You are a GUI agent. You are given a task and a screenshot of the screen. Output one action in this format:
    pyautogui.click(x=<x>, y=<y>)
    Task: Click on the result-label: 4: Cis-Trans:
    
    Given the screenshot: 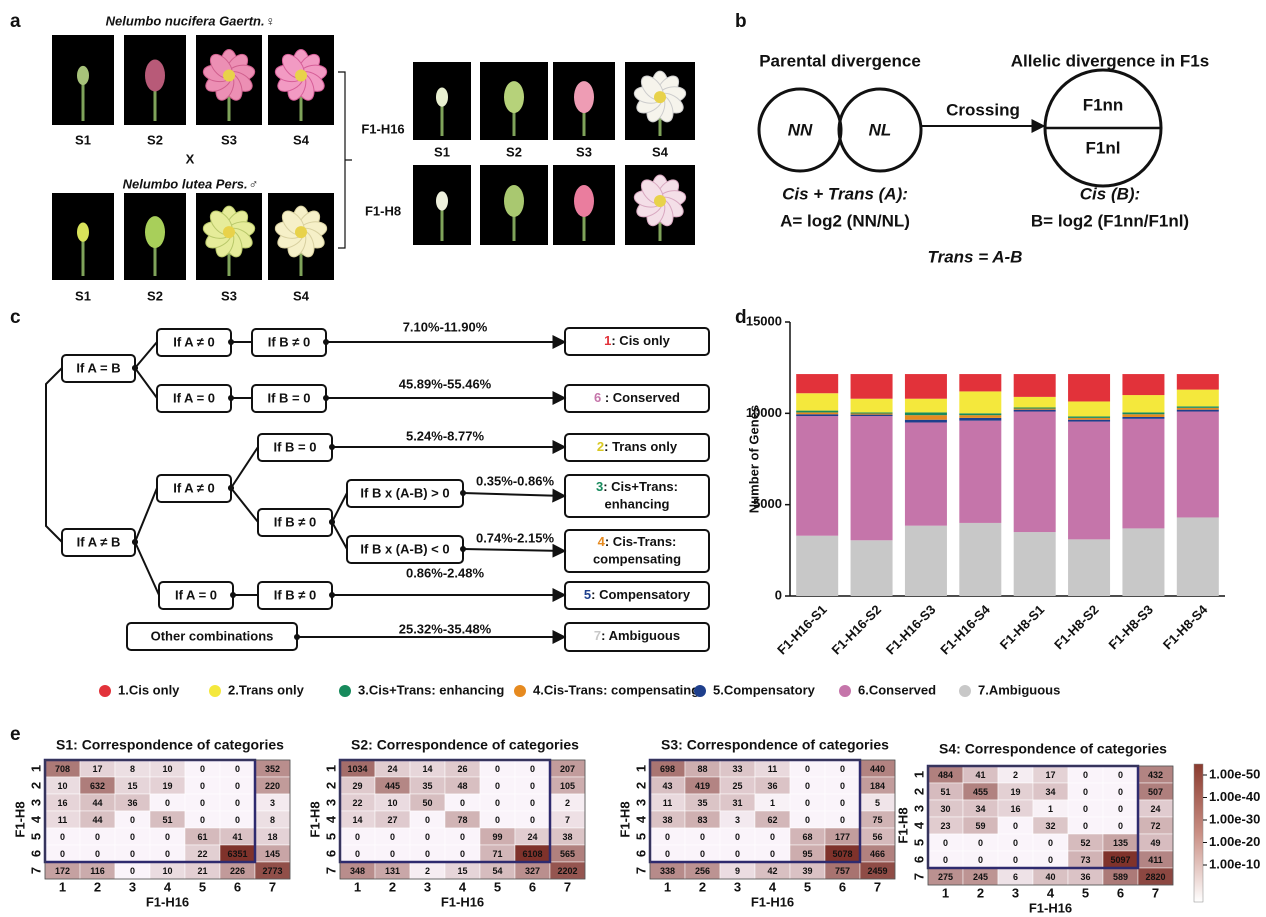 What is the action you would take?
    pyautogui.click(x=637, y=541)
    